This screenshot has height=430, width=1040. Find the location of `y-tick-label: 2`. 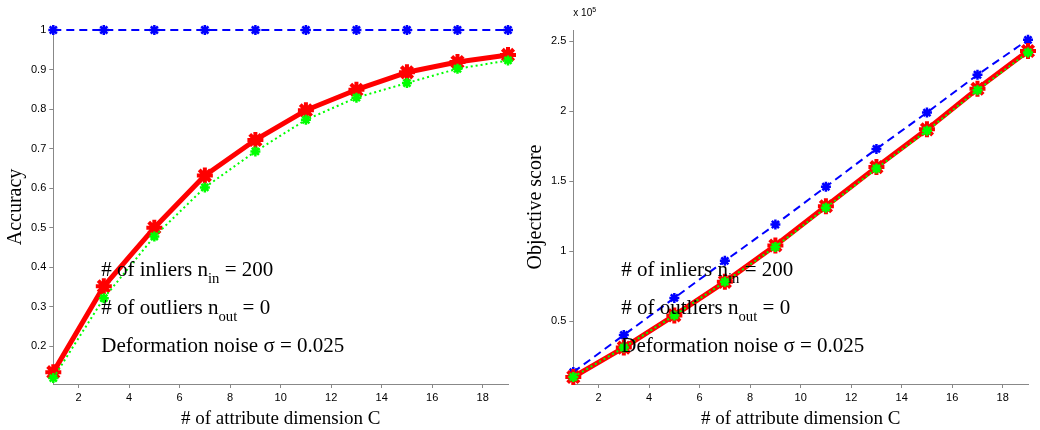

y-tick-label: 2 is located at coordinates (563, 110).